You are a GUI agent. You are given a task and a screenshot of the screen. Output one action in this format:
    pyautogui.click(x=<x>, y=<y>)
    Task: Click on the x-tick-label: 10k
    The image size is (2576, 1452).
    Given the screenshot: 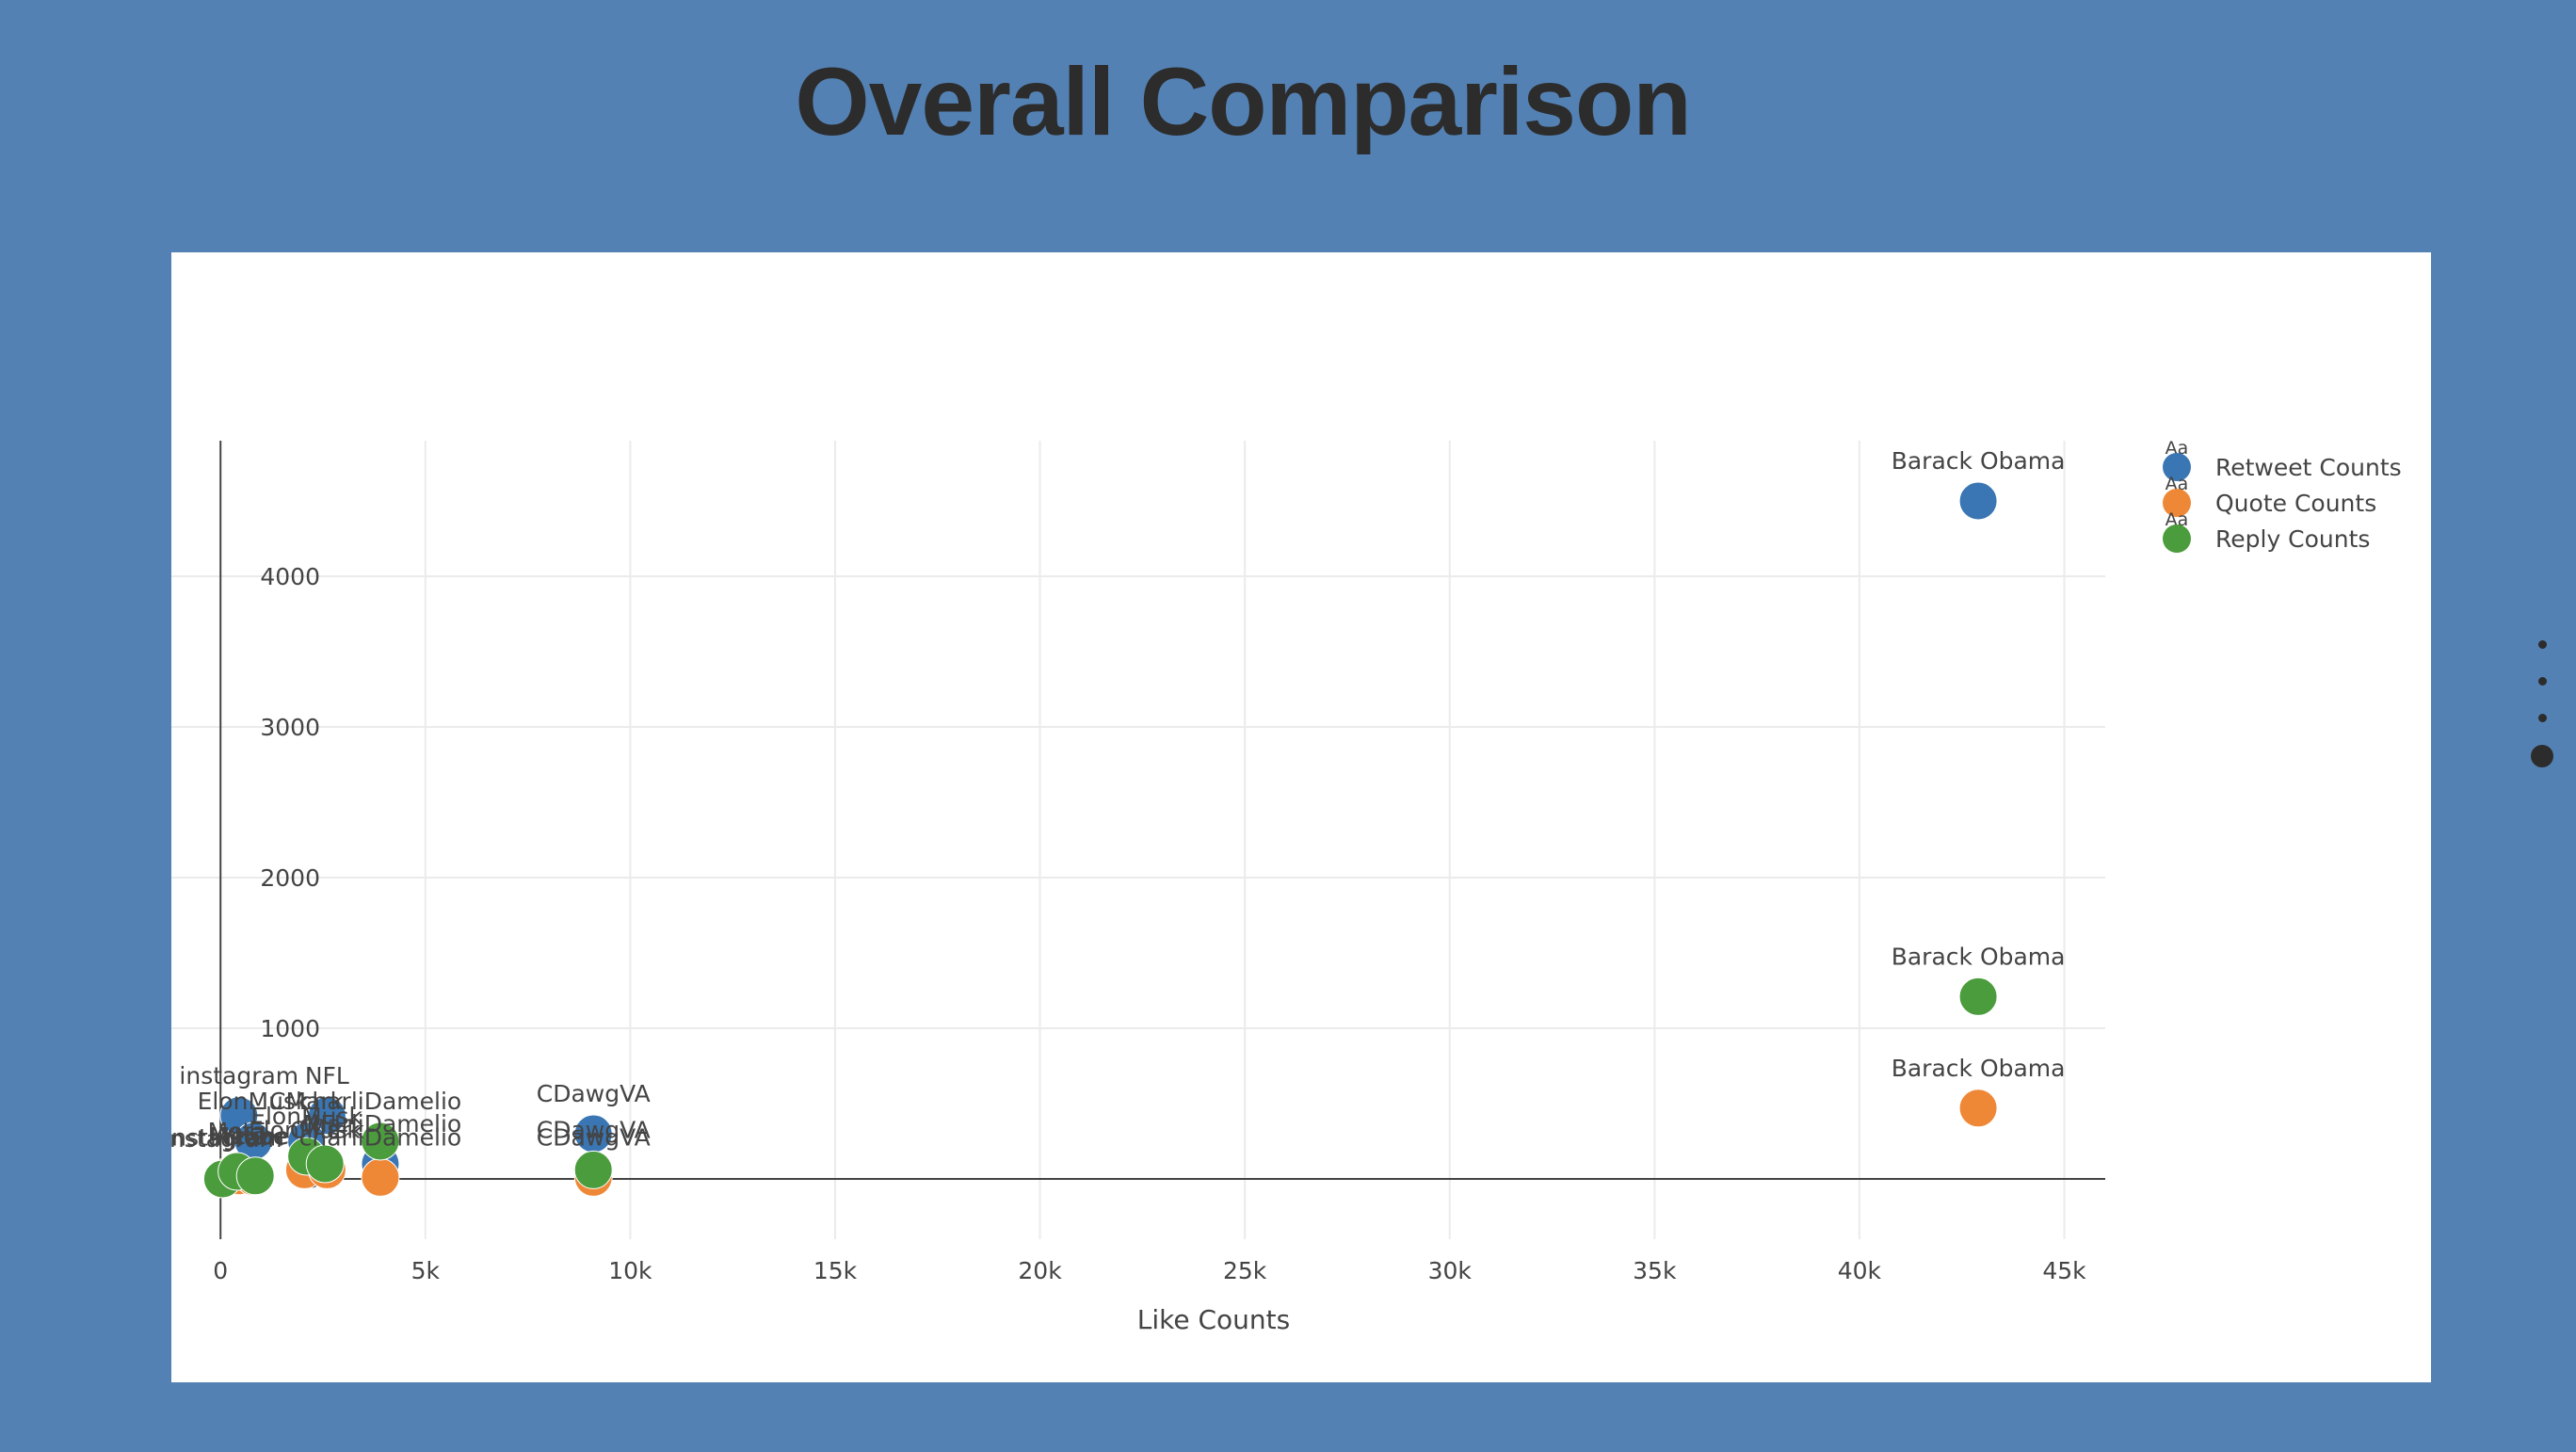 What is the action you would take?
    pyautogui.click(x=630, y=1270)
    